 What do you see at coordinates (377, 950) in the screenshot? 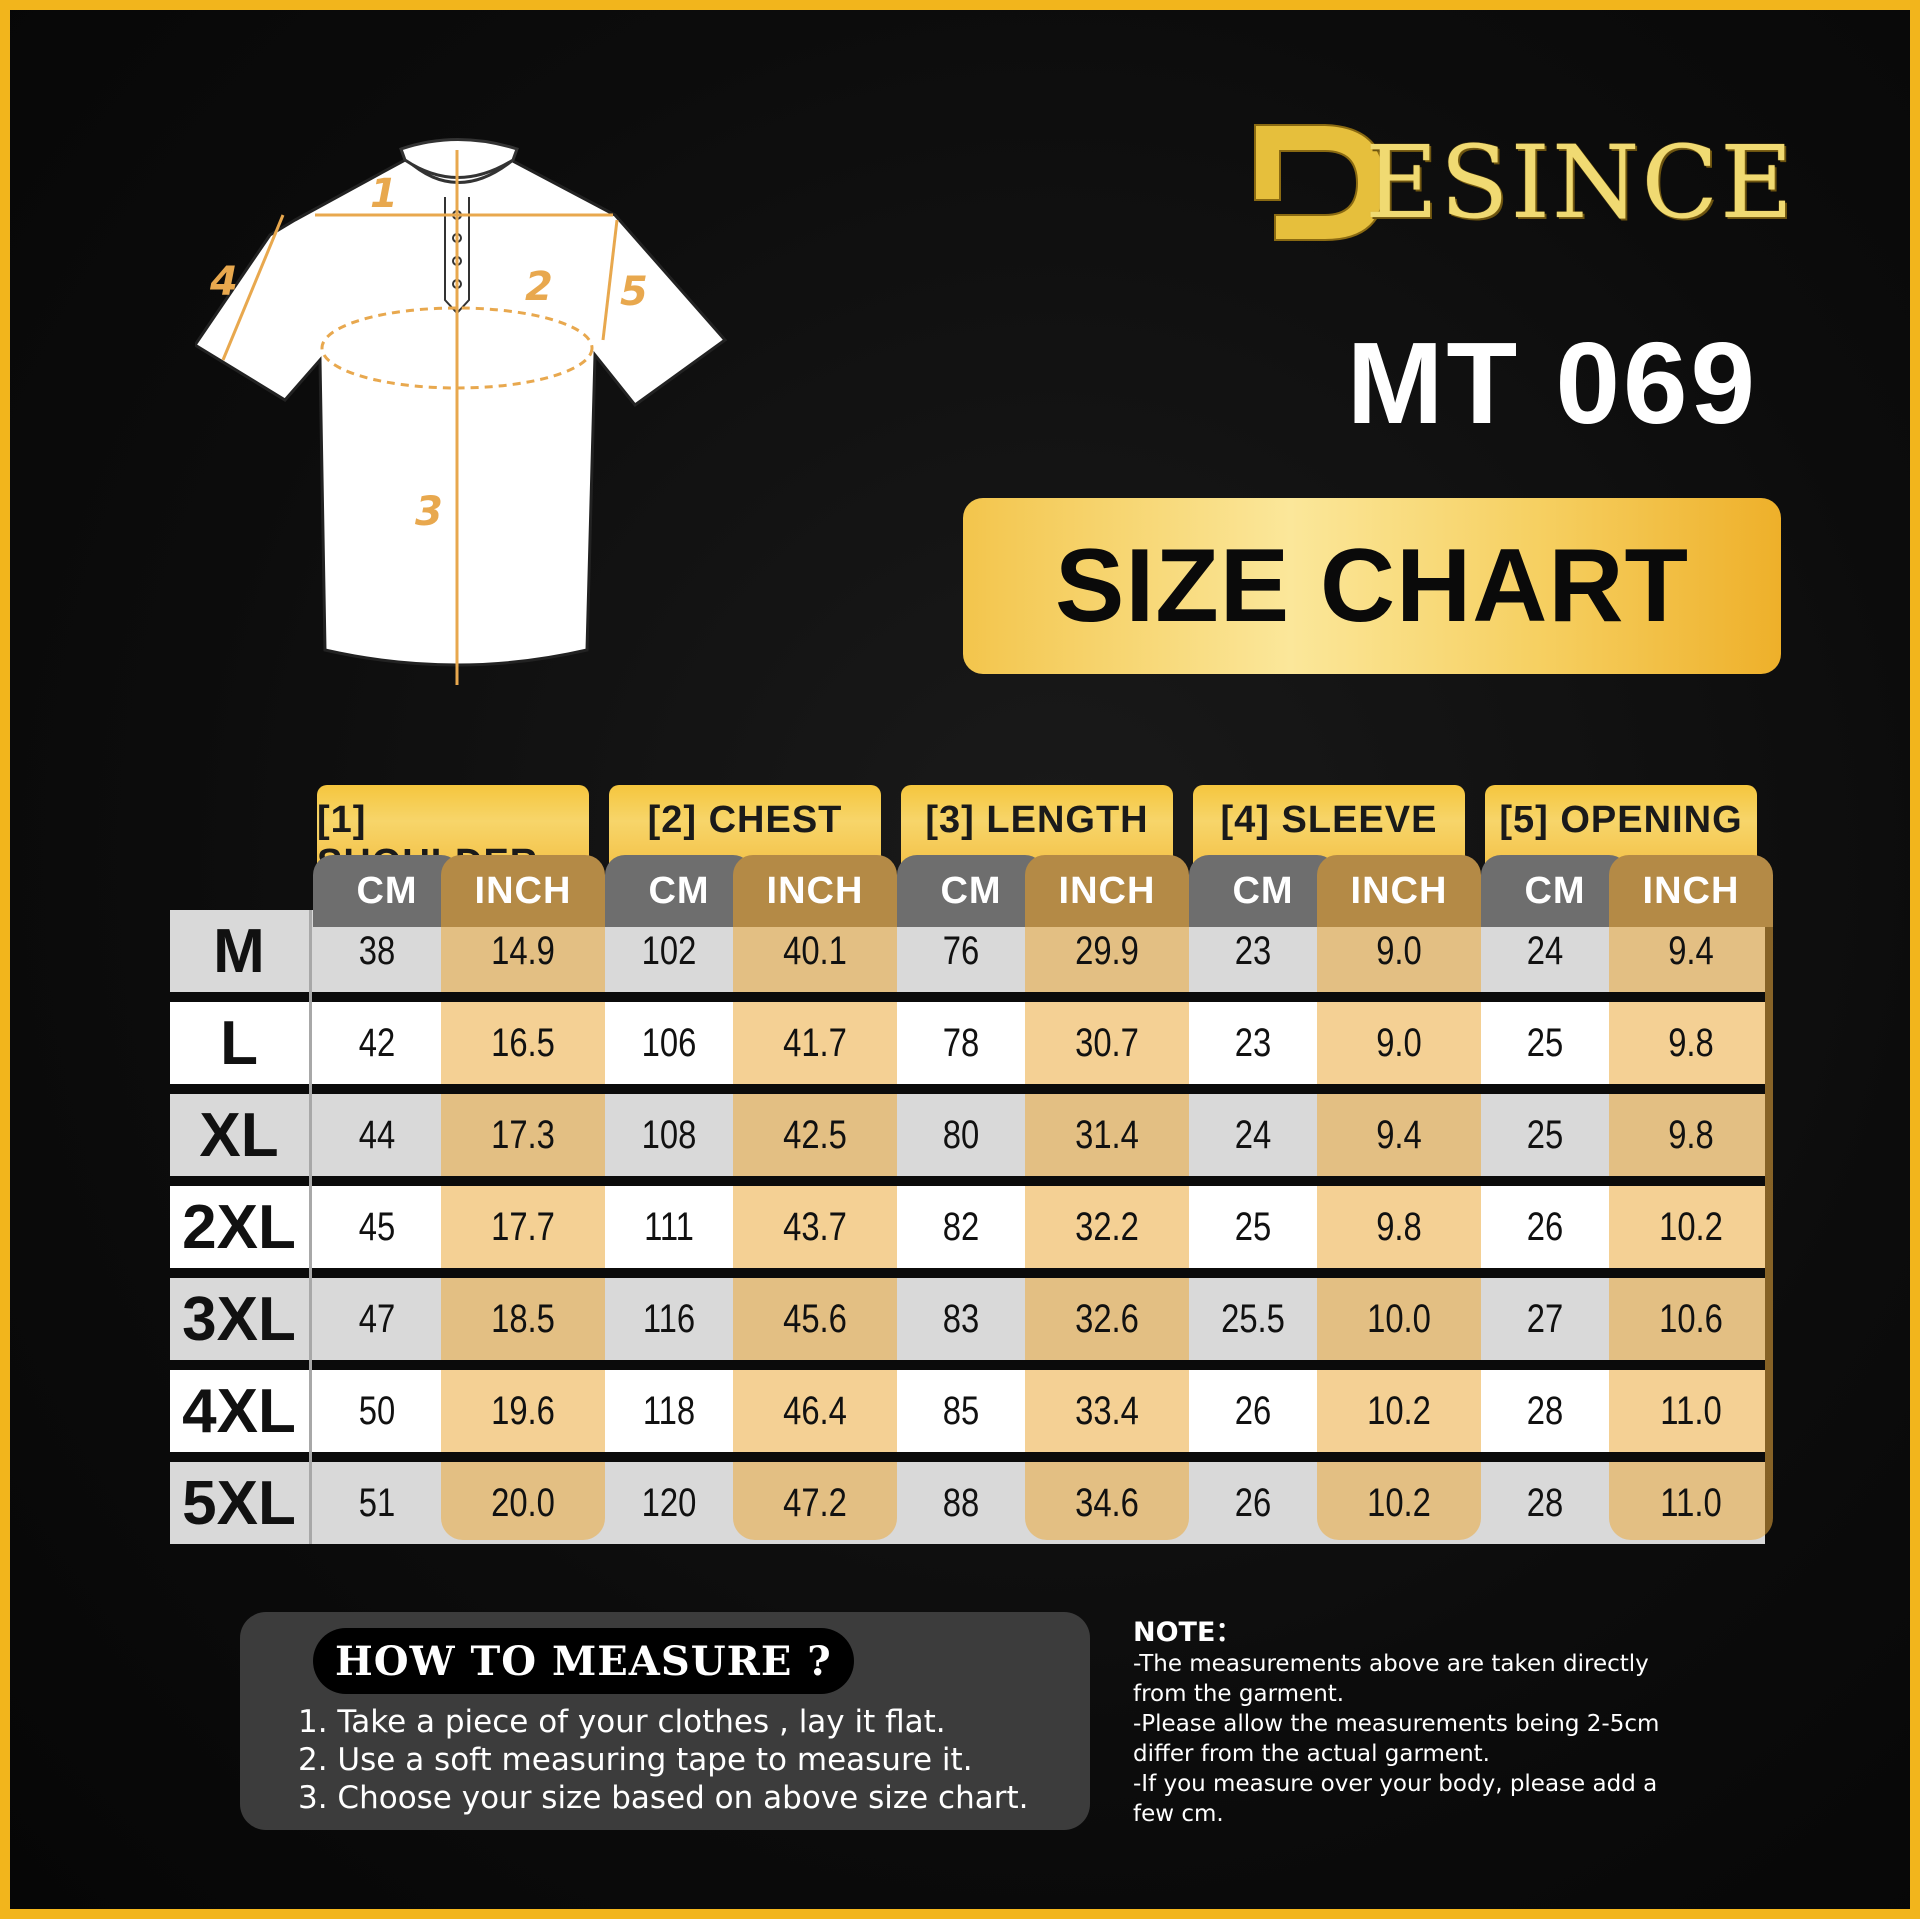
I see `cm-value-cell: 38` at bounding box center [377, 950].